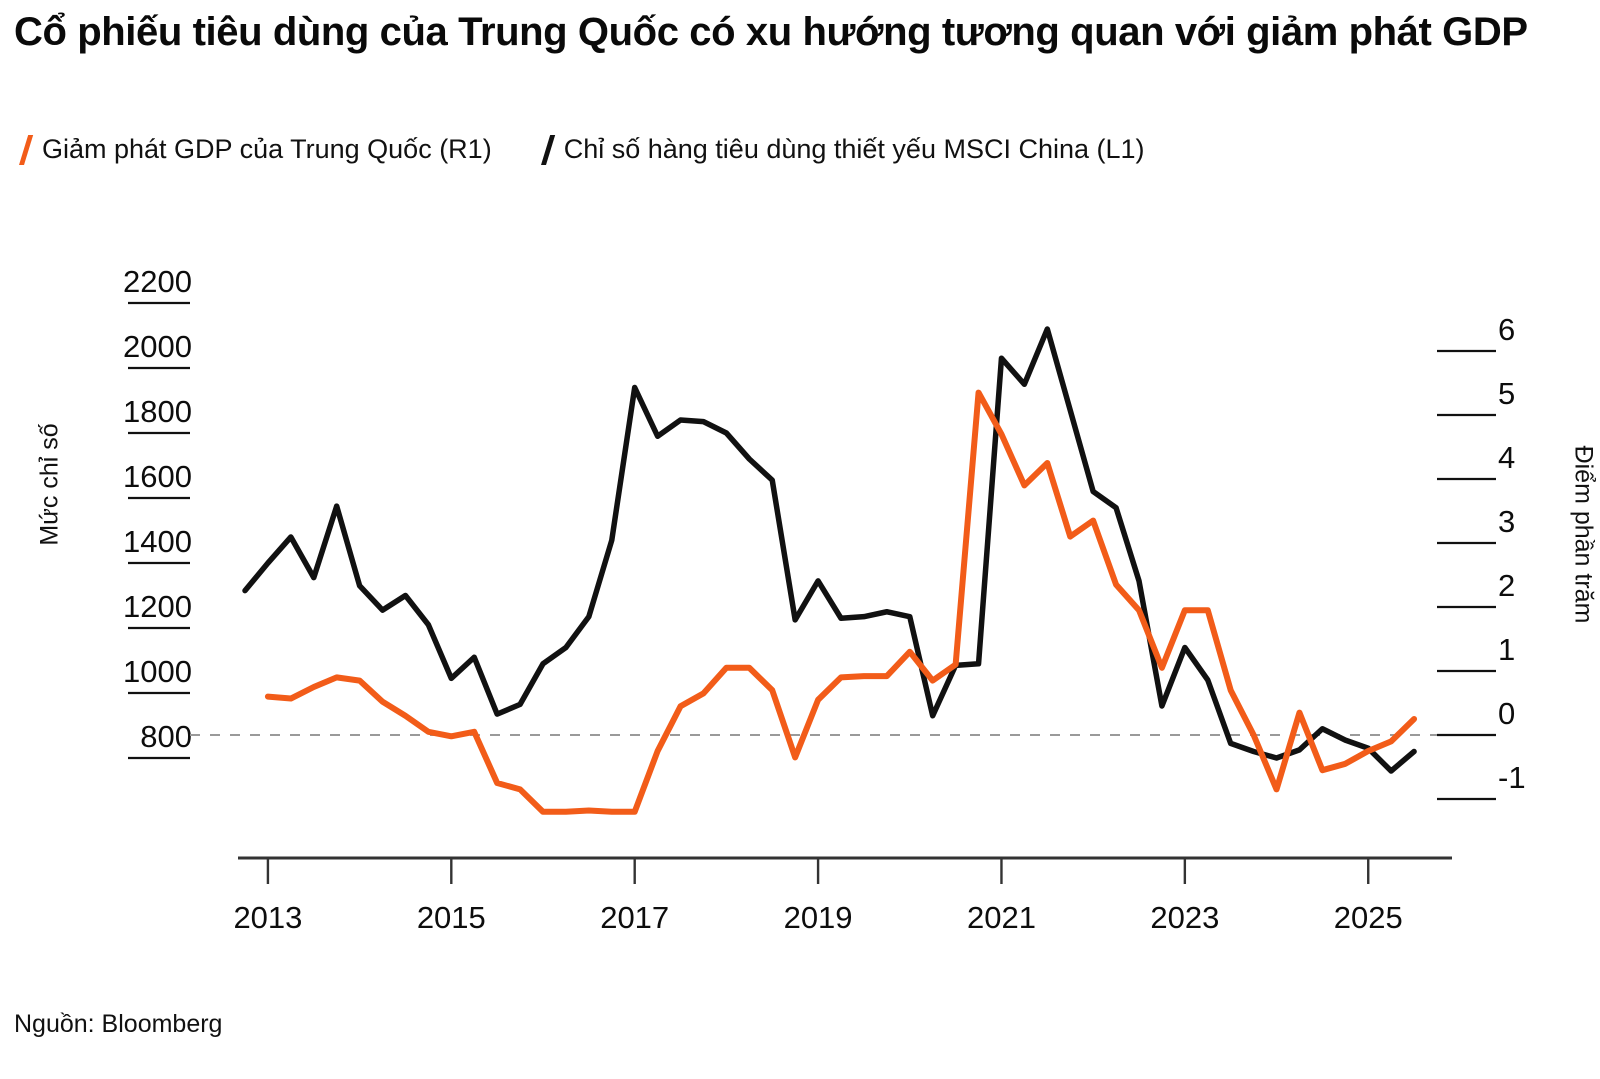  I want to click on svg-text: -1, so click(1512, 777).